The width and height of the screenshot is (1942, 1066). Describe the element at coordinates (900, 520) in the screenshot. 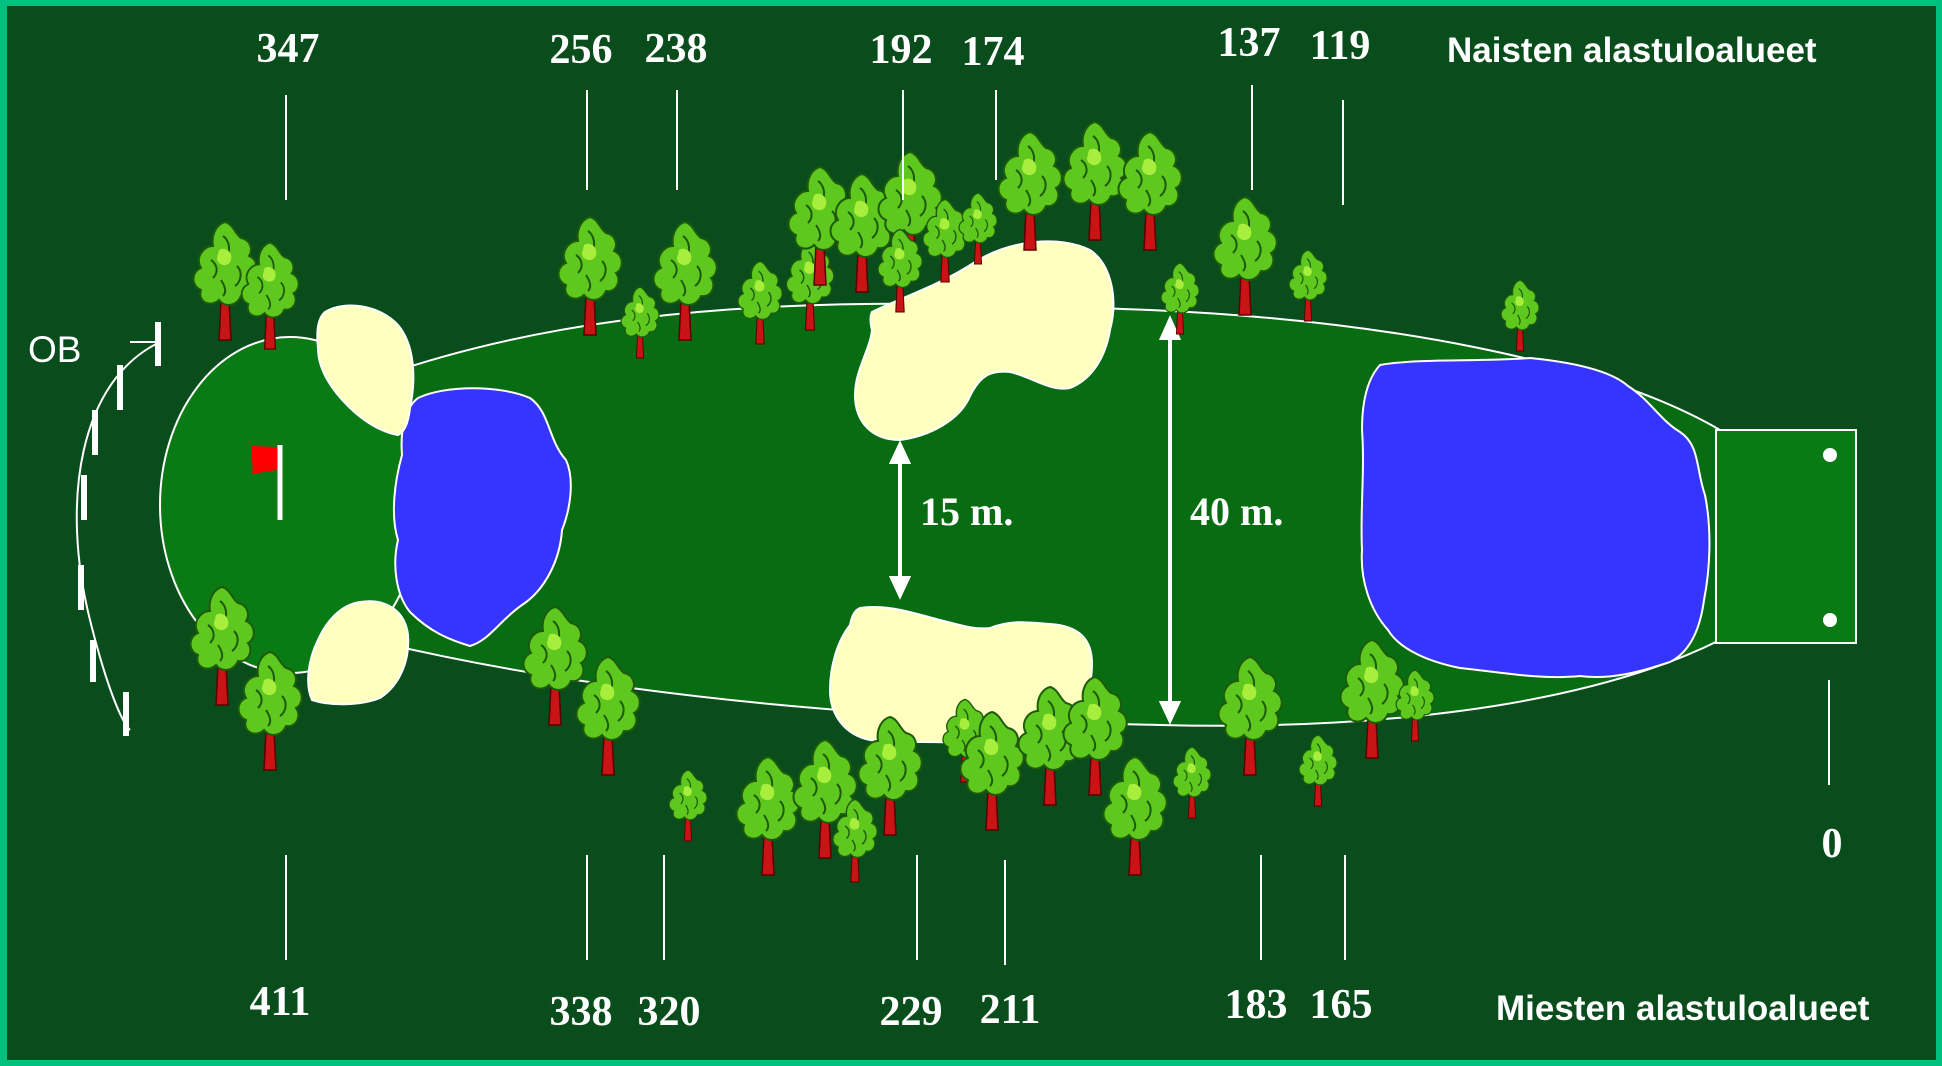

I see `width-indicator-15m` at that location.